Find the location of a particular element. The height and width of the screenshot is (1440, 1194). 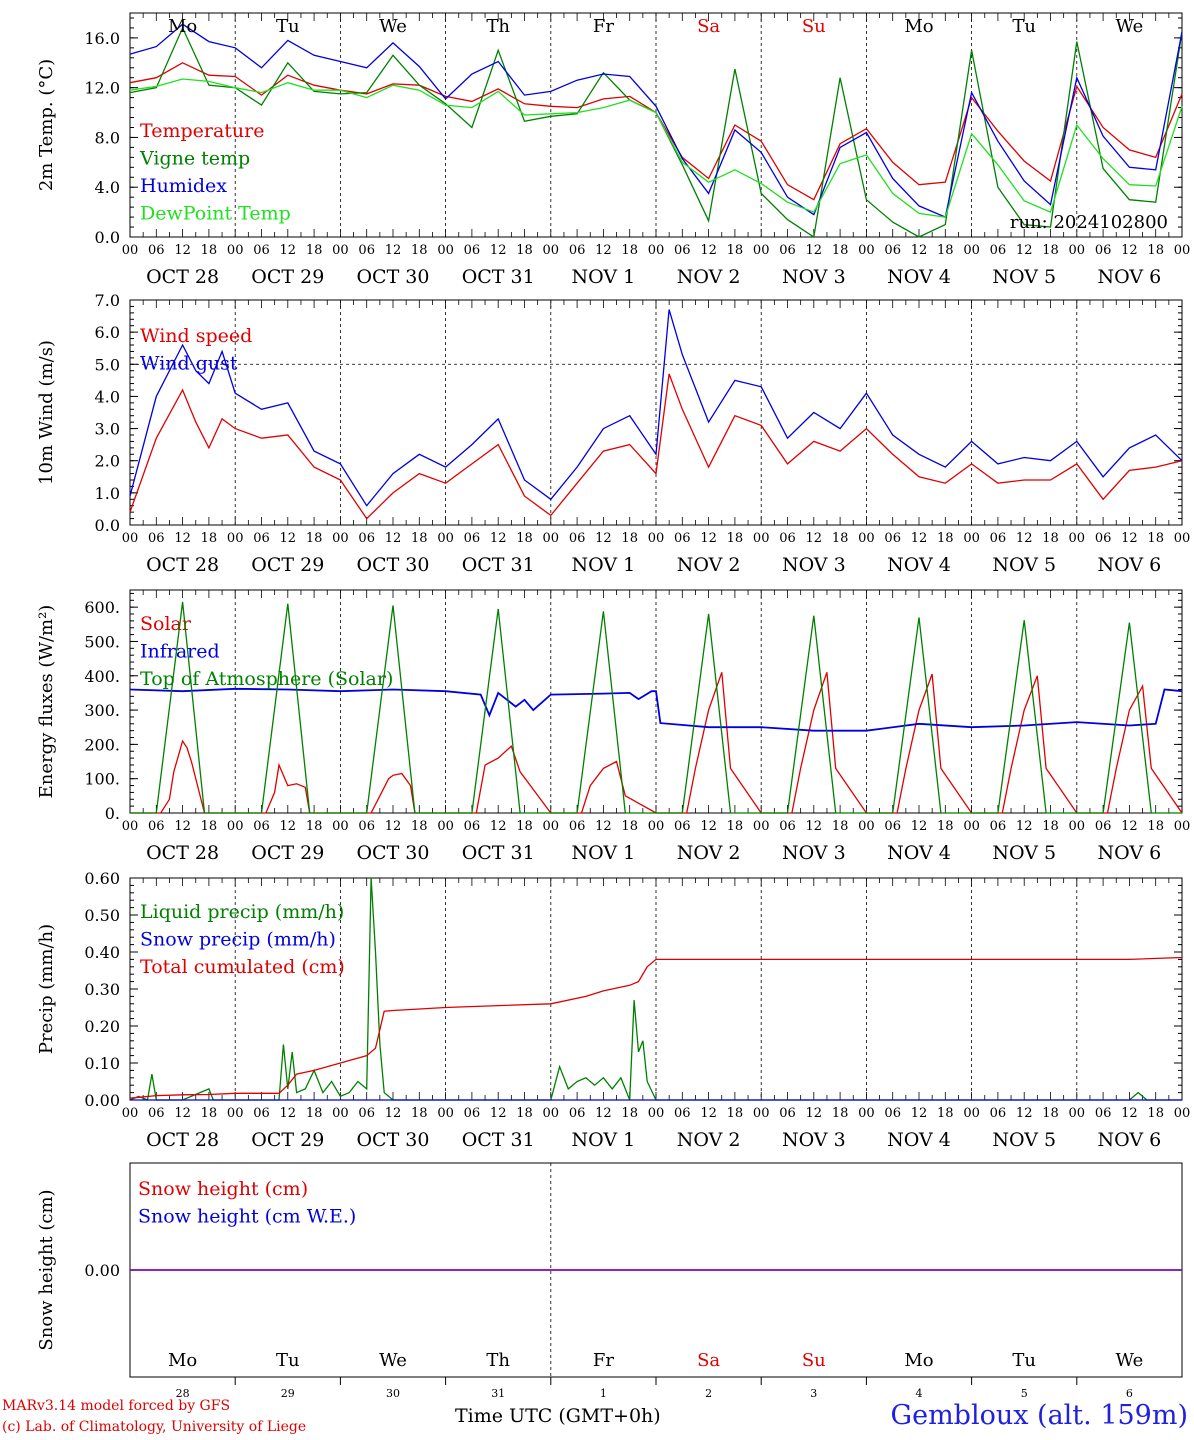

day-of-week-label: Th is located at coordinates (498, 26).